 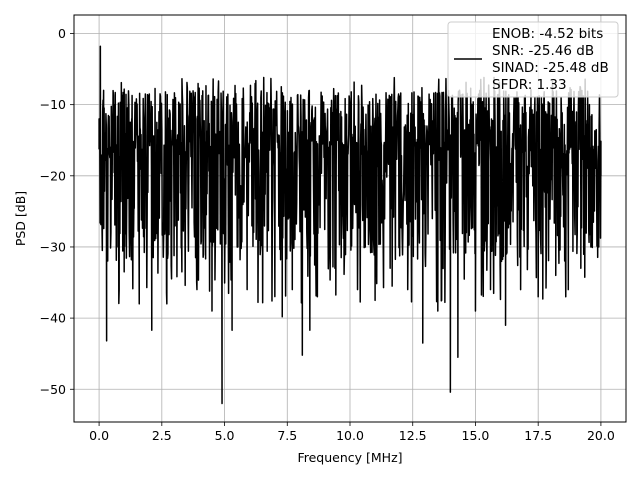 I want to click on x-tick-label: 0.0, so click(x=99, y=435).